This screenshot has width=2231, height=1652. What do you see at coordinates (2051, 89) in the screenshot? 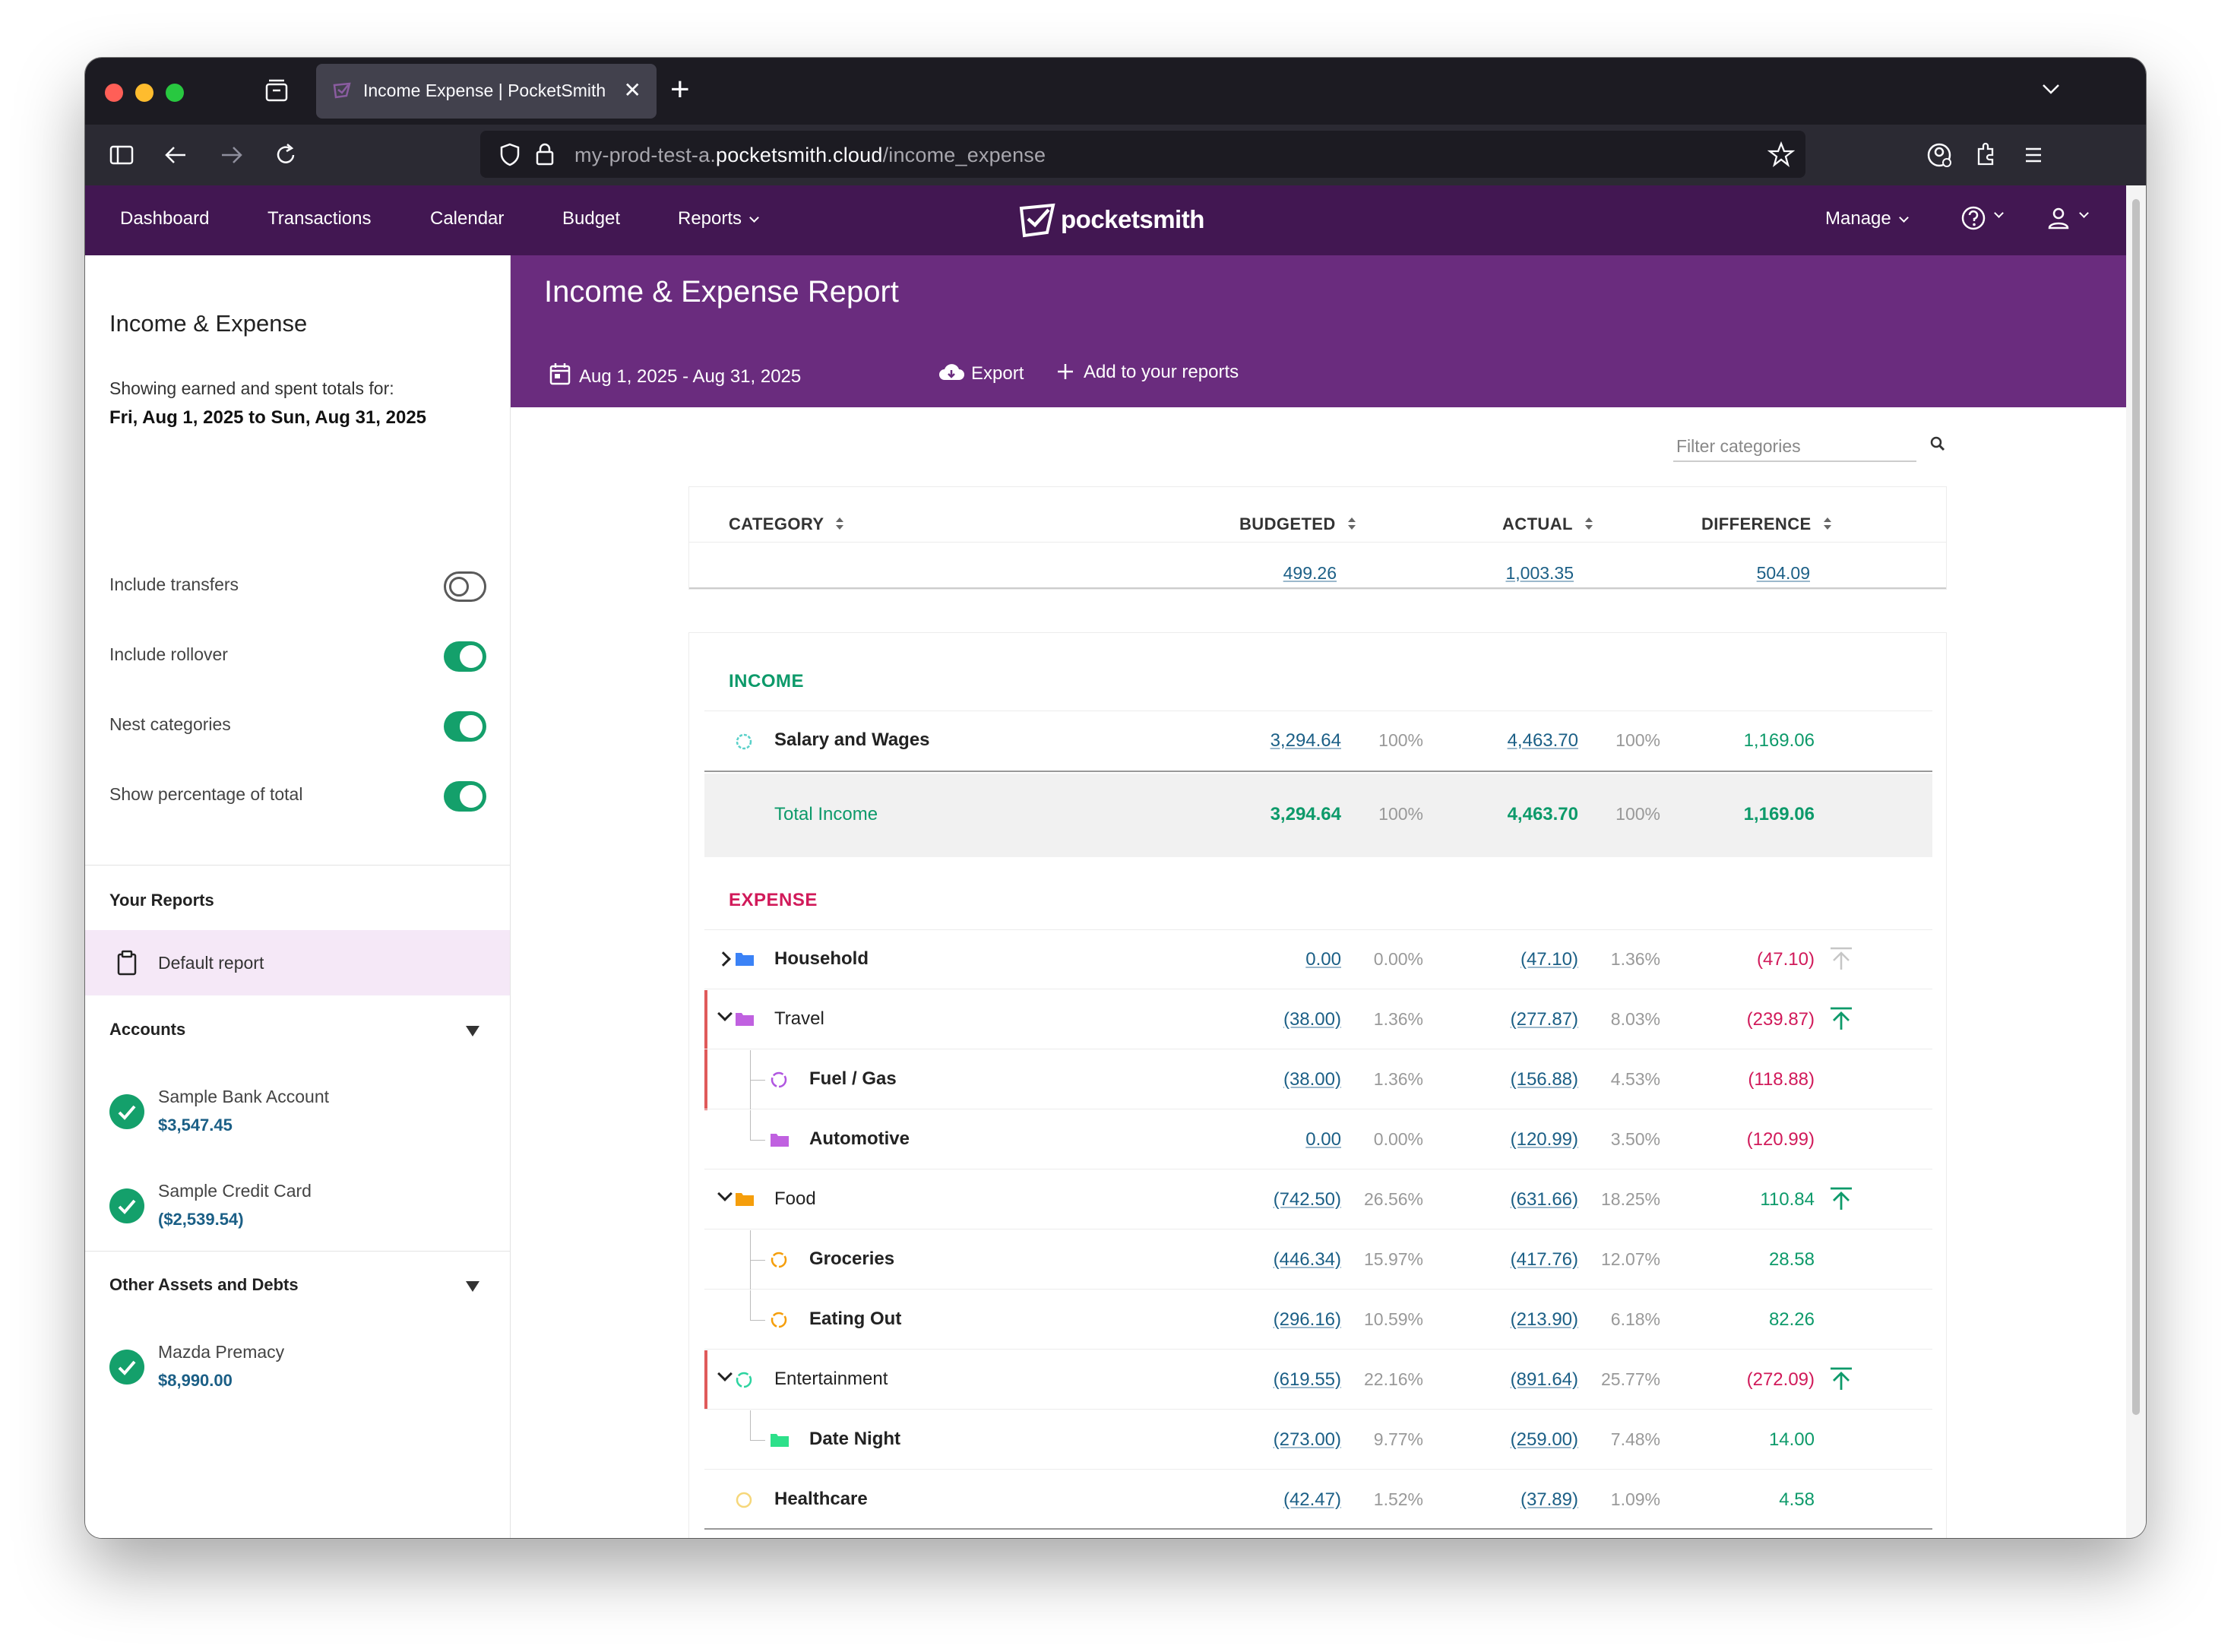
I see `list-all-tabs-chevron-icon` at bounding box center [2051, 89].